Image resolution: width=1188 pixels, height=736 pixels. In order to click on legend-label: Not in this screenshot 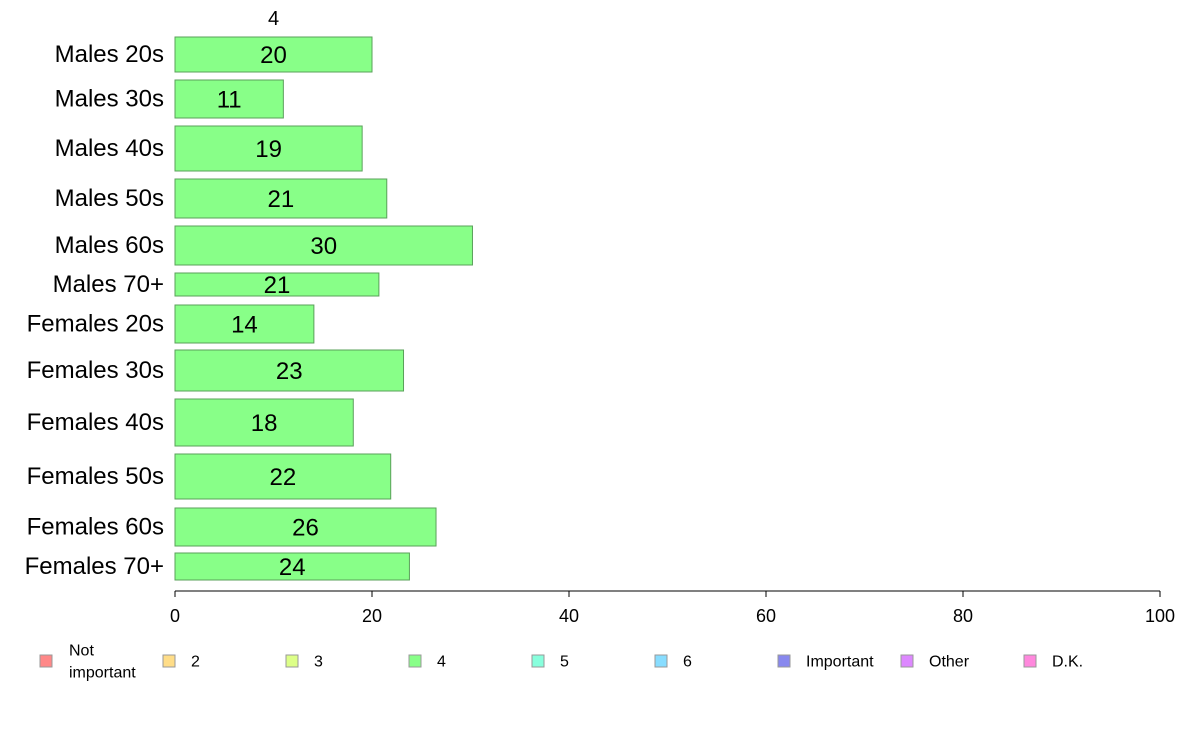, I will do `click(81, 651)`.